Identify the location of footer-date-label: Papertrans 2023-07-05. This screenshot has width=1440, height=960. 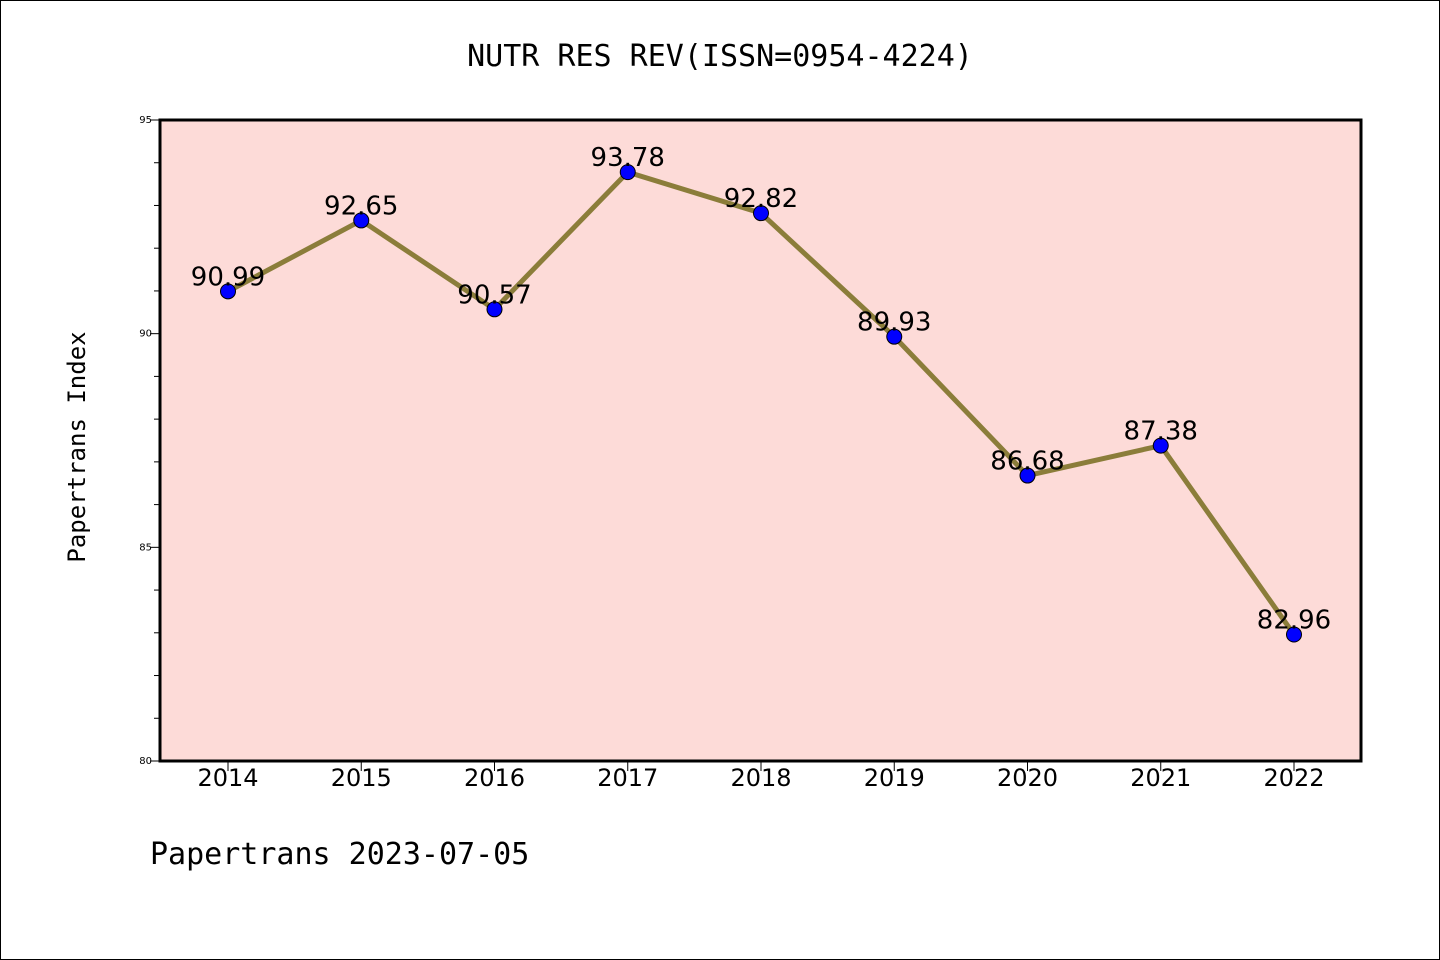
(339, 854).